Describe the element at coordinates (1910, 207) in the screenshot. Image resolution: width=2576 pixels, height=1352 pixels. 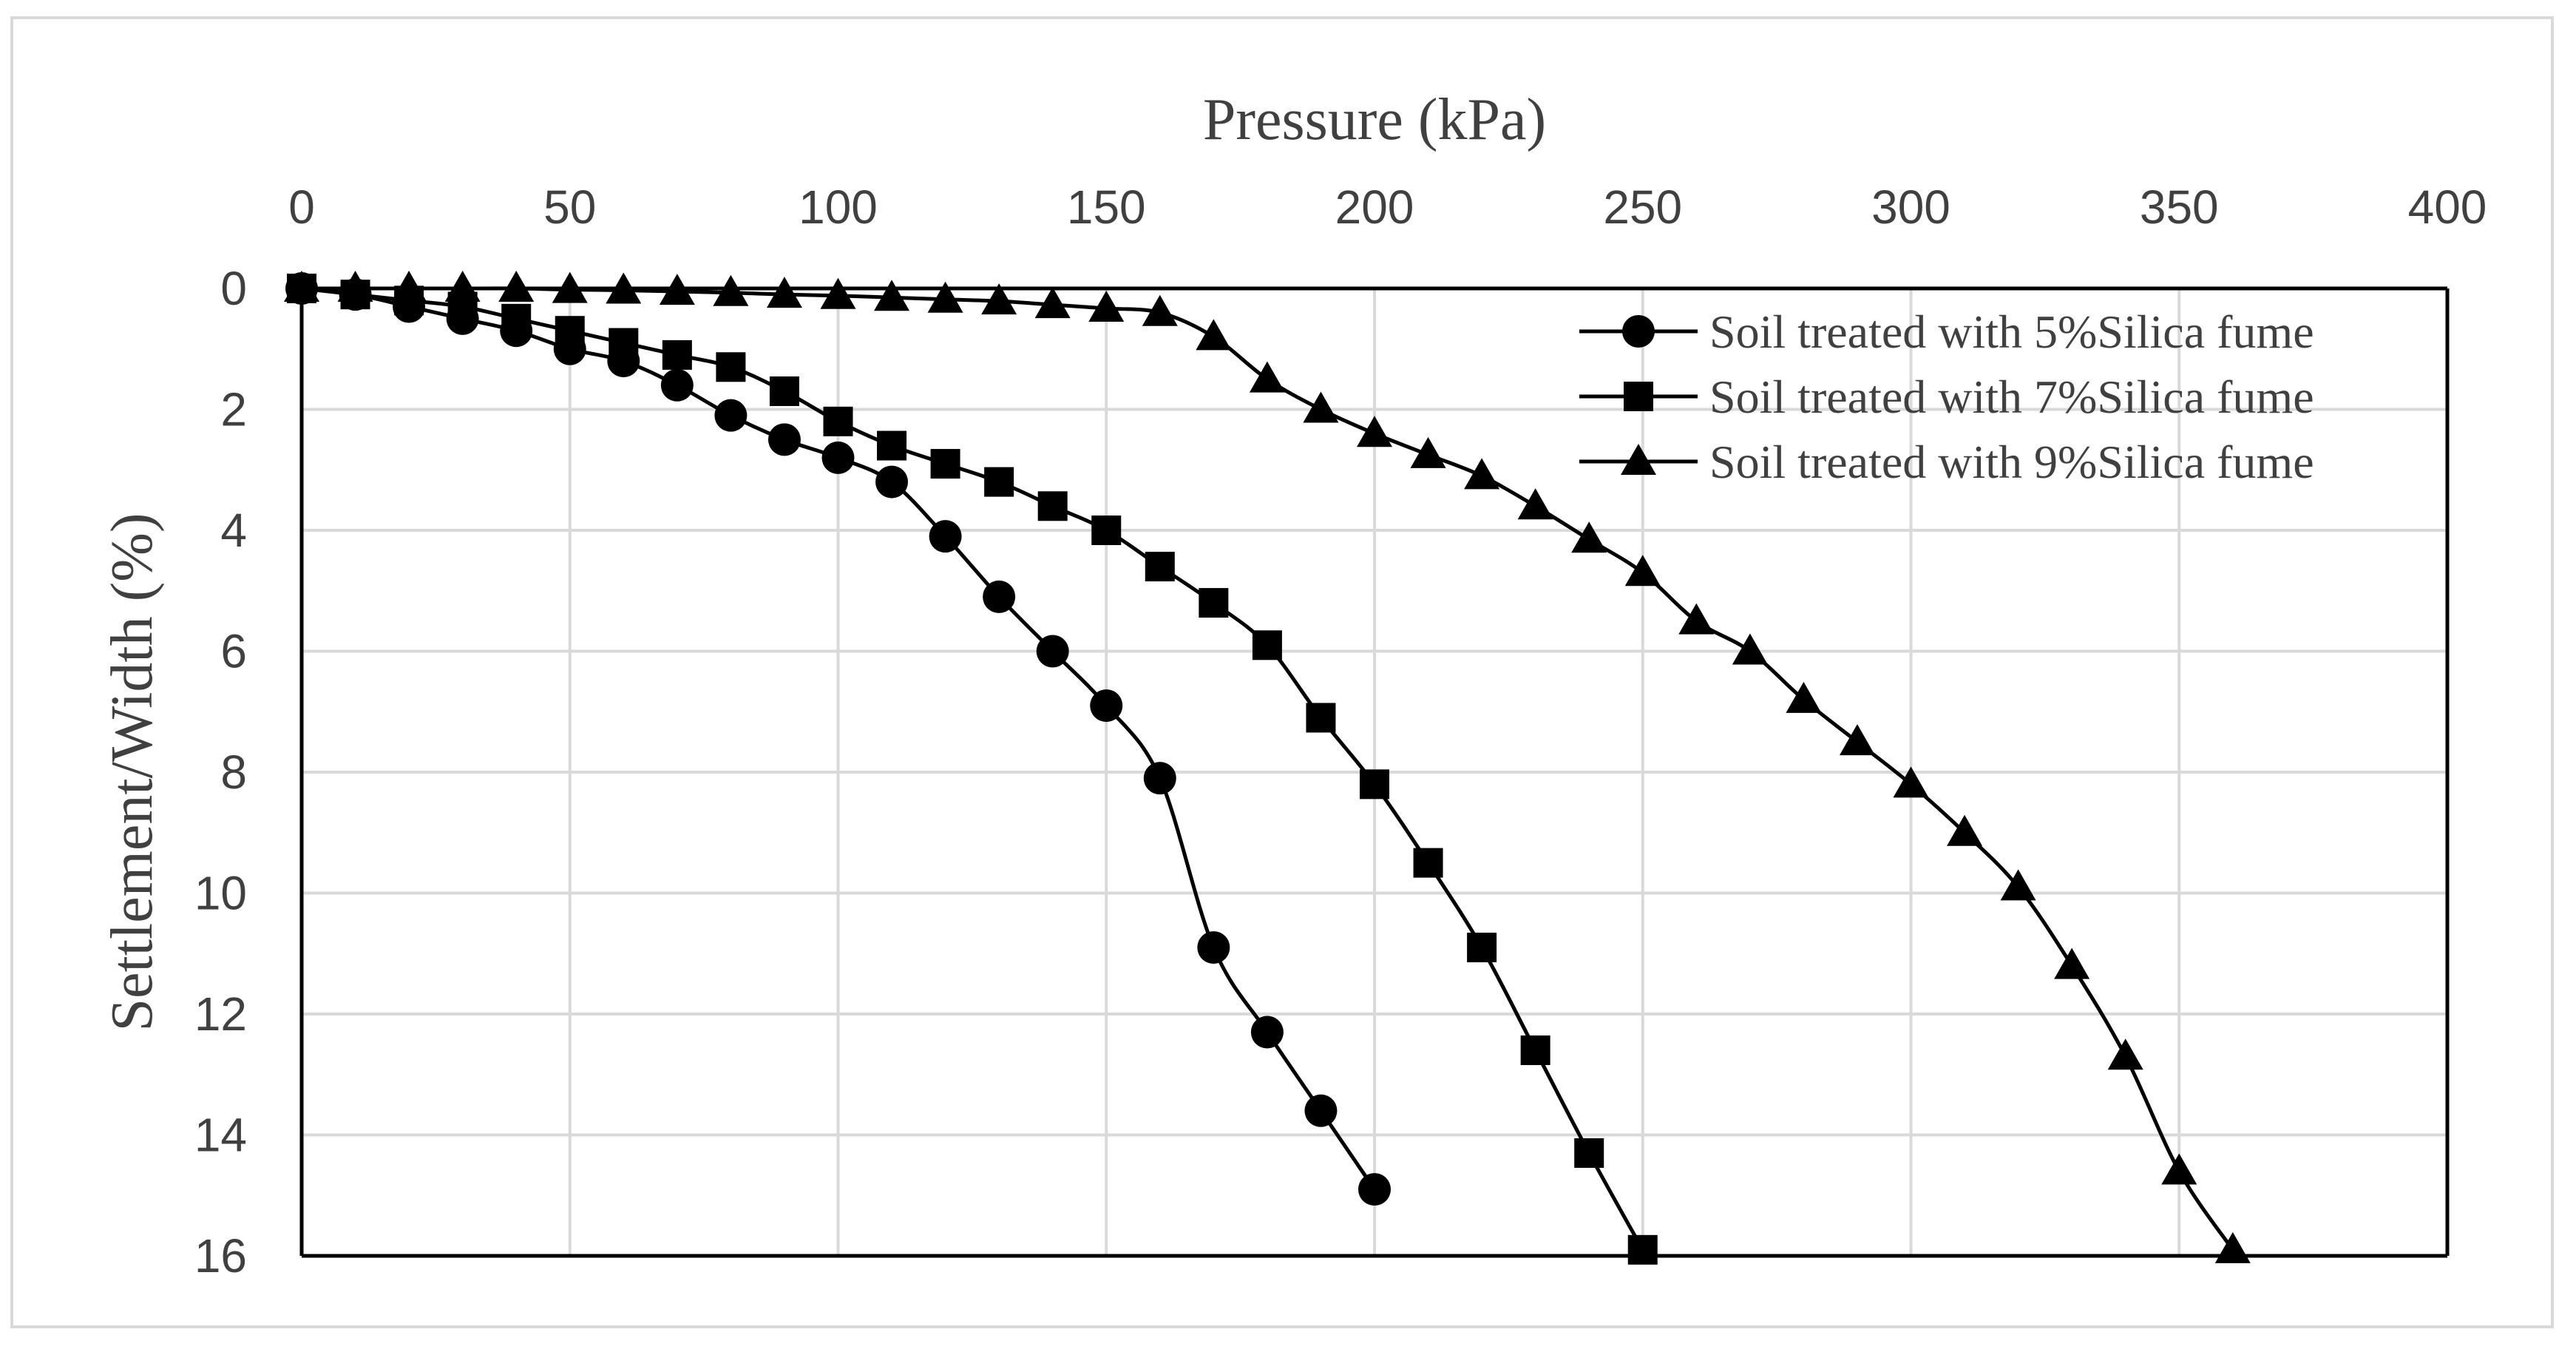
I see `x-tick-label: 300` at that location.